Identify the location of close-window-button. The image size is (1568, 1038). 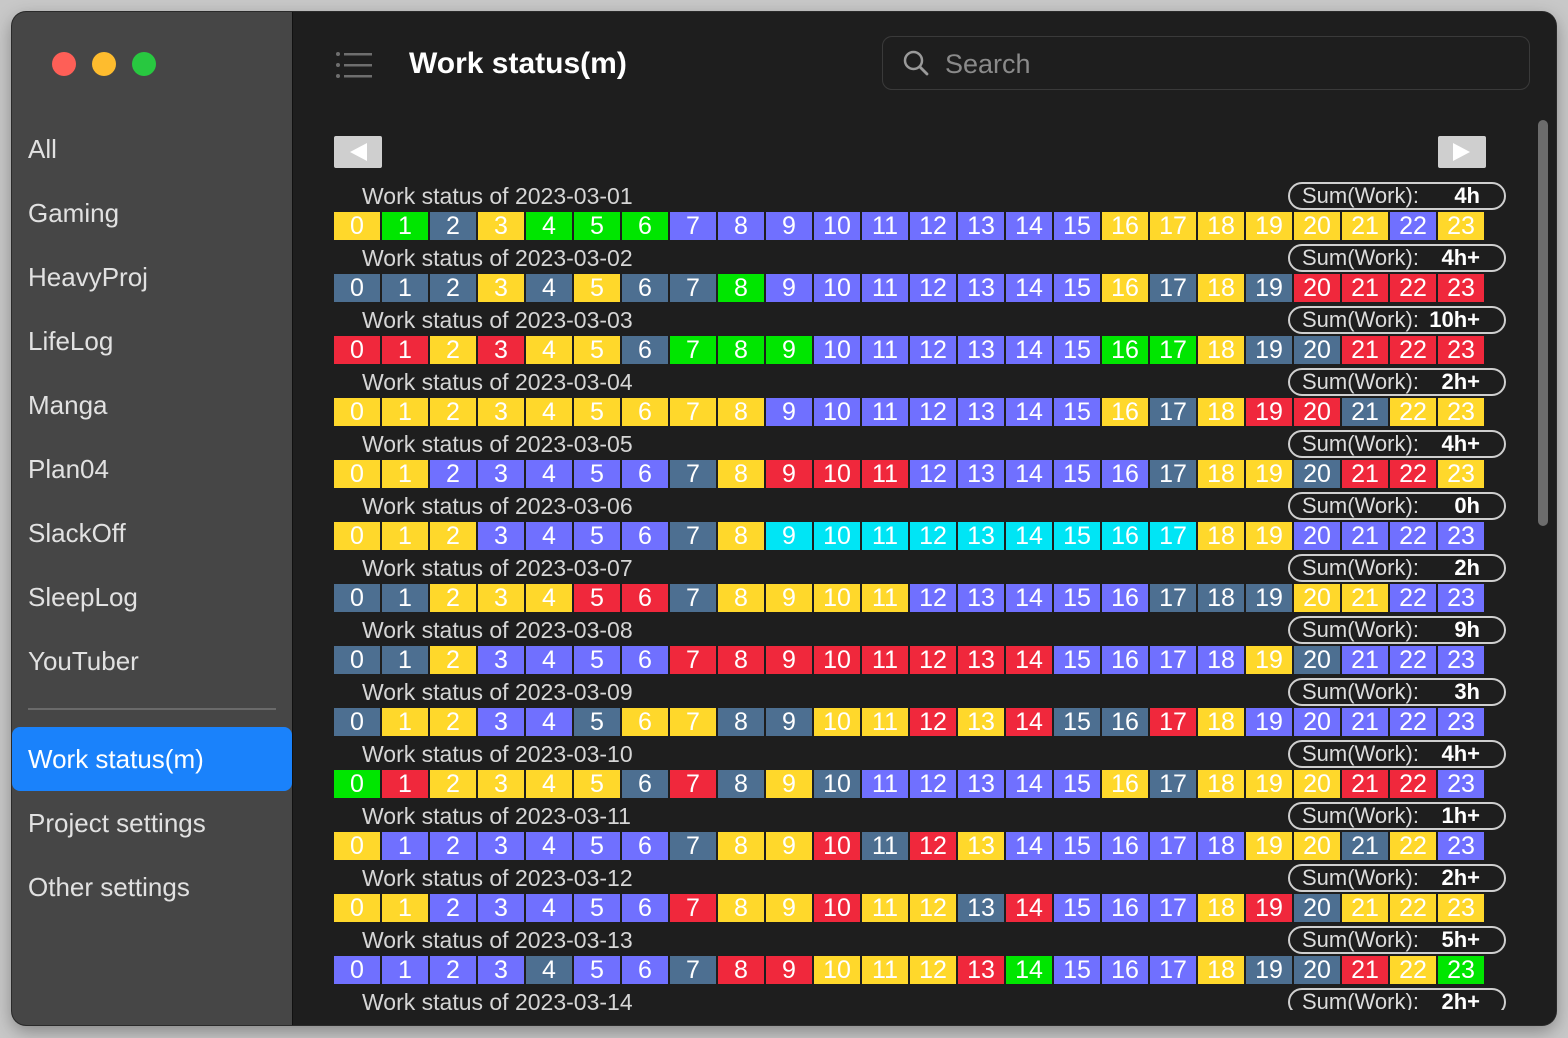
(64, 64).